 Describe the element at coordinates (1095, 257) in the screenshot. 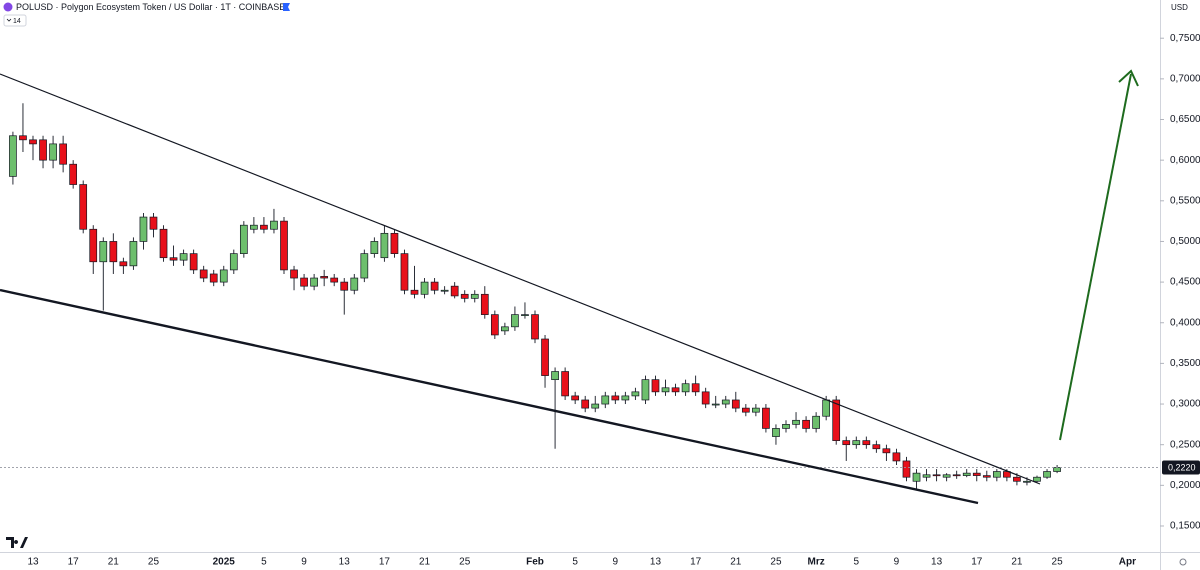

I see `projection-arrow` at that location.